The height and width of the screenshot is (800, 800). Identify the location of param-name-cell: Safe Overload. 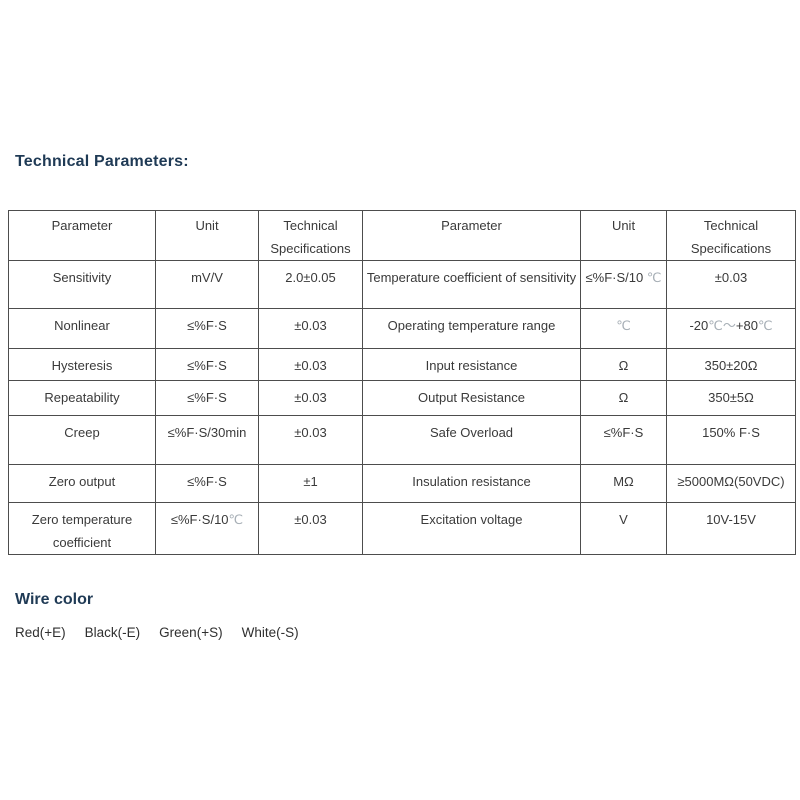
(471, 440).